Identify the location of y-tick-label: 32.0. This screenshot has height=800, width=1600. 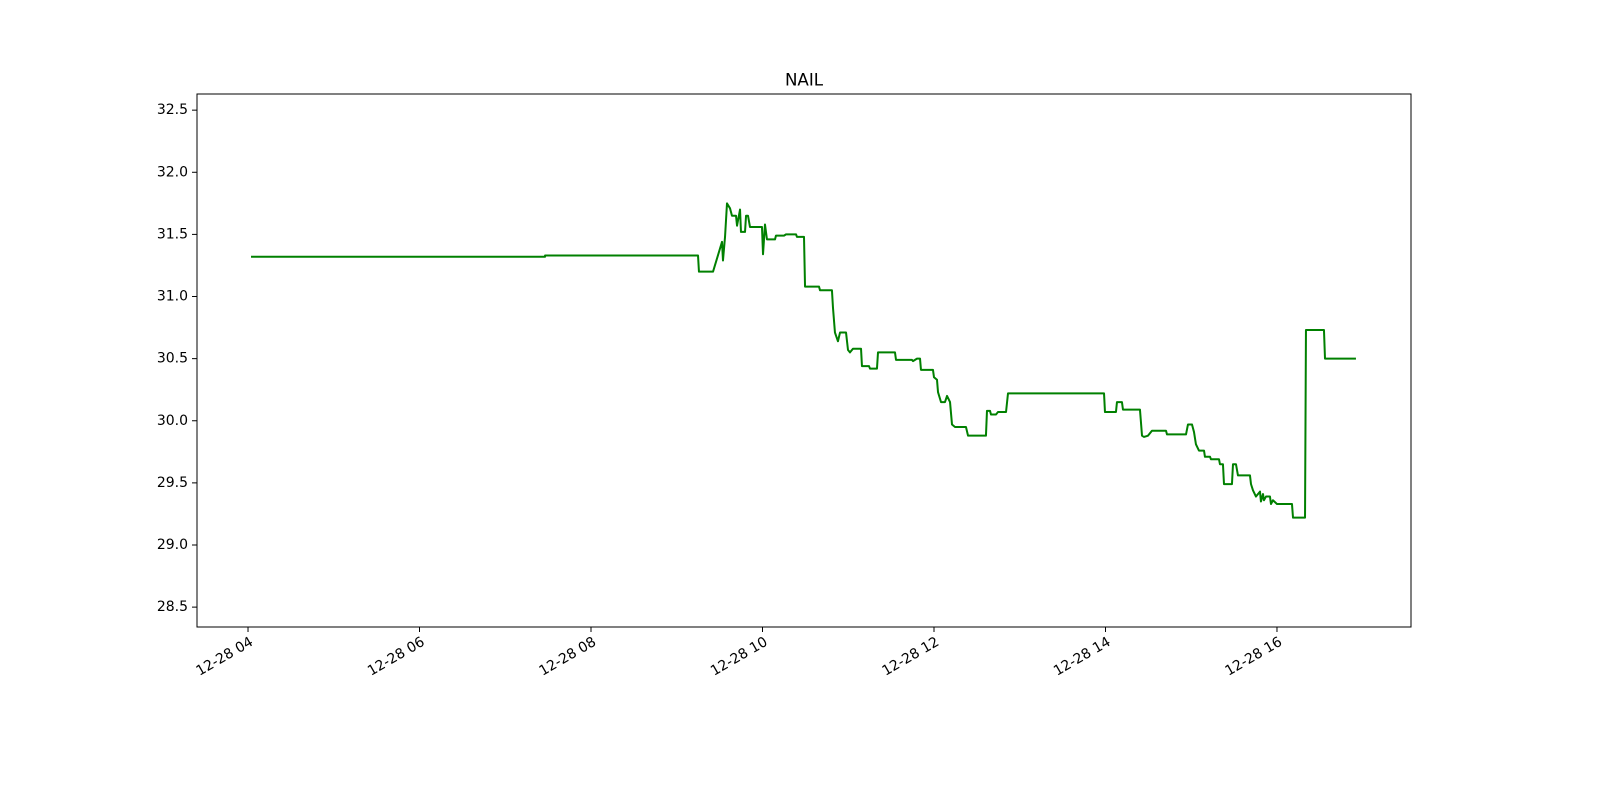
(172, 172).